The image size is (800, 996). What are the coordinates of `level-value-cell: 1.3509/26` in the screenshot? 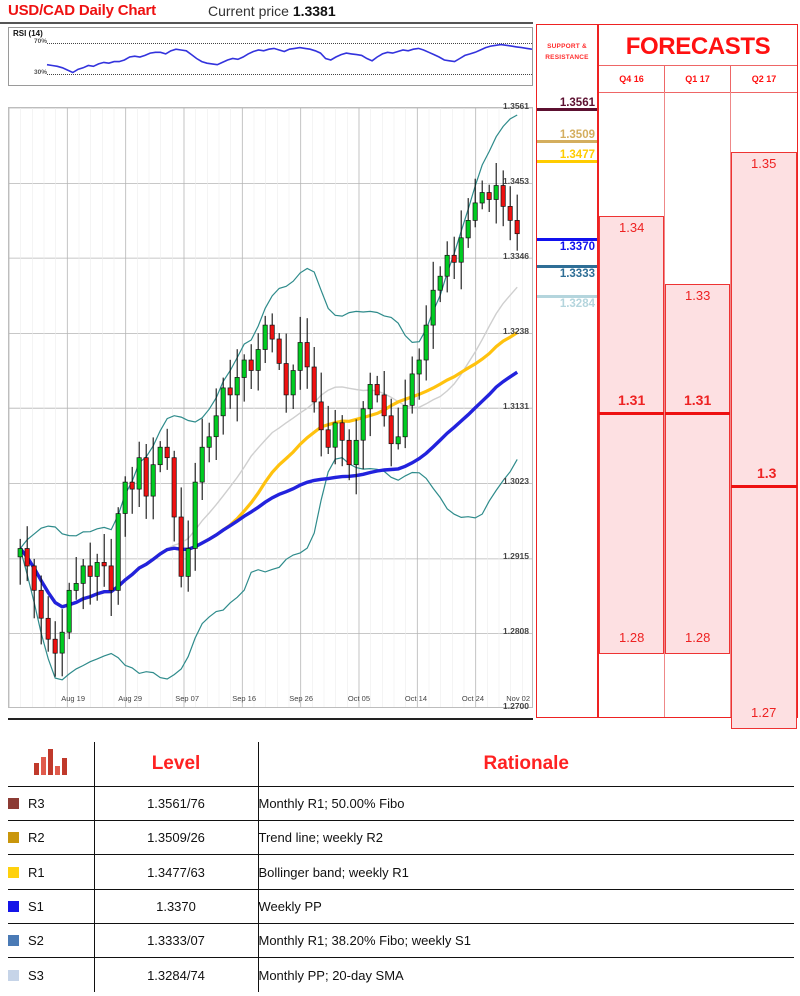 It's located at (176, 838).